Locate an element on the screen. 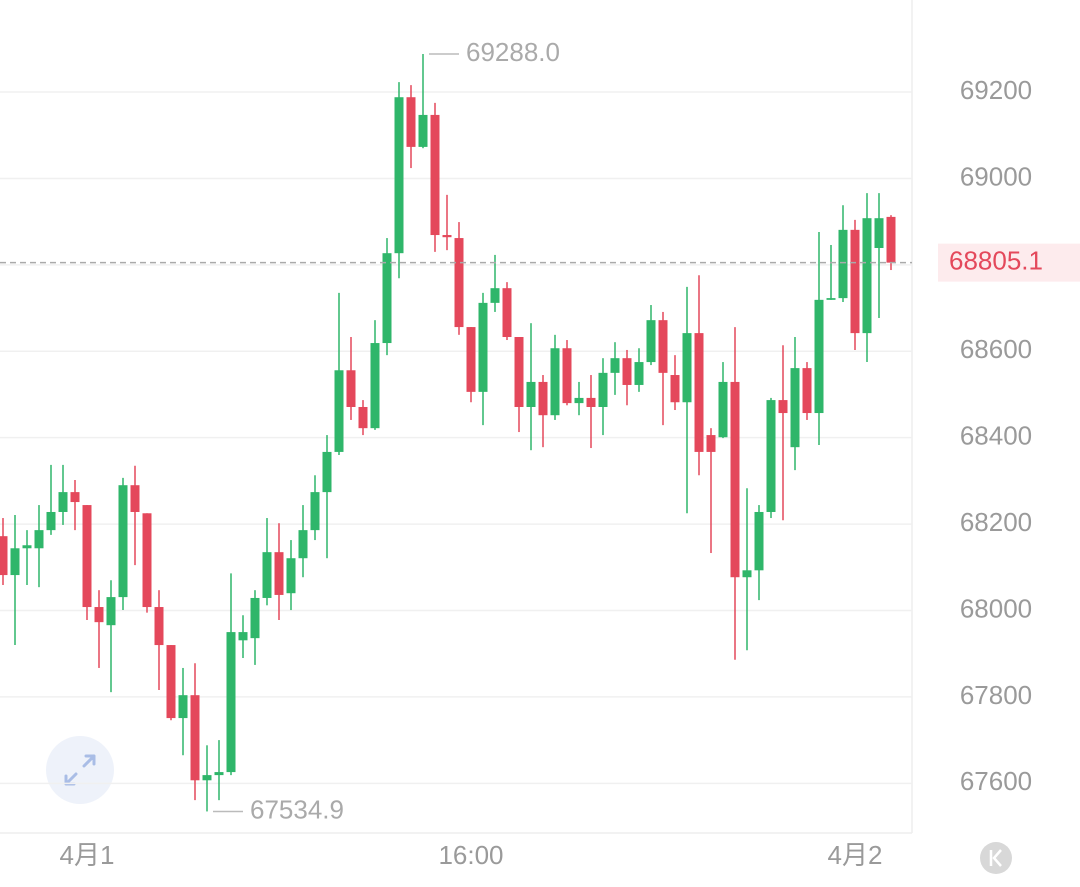 The width and height of the screenshot is (1080, 887). k-button-bg is located at coordinates (996, 858).